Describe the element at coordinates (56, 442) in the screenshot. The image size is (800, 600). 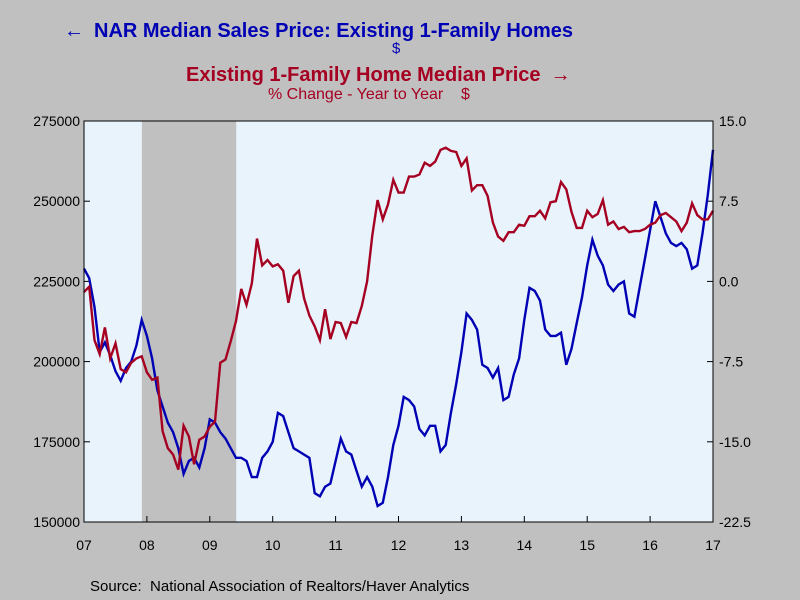
I see `left-axis-tick-label: 175000` at that location.